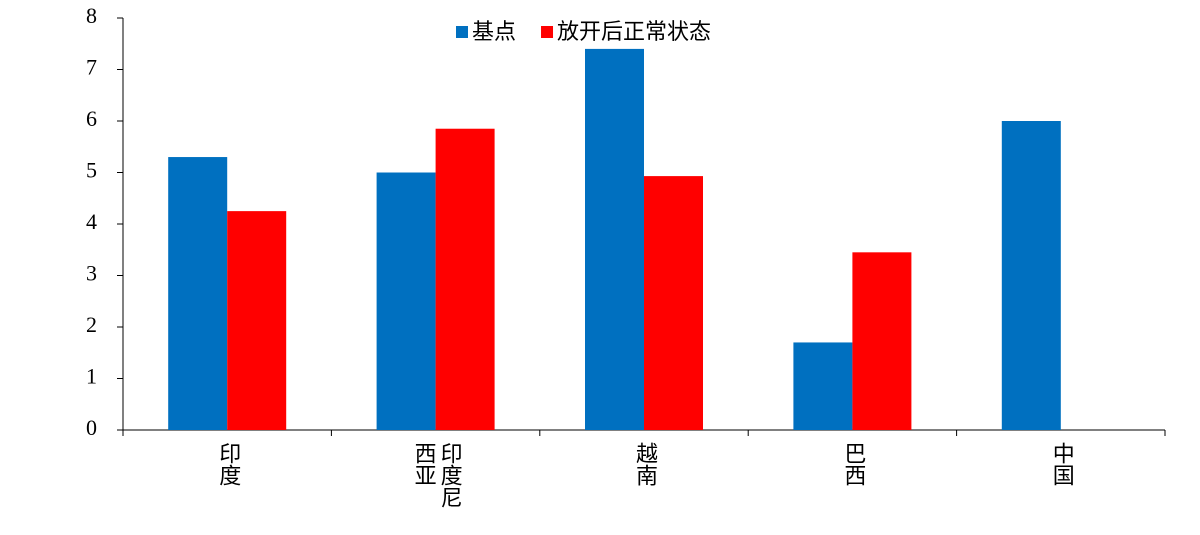 The height and width of the screenshot is (535, 1200). Describe the element at coordinates (494, 32) in the screenshot. I see `legend-label: 基点` at that location.